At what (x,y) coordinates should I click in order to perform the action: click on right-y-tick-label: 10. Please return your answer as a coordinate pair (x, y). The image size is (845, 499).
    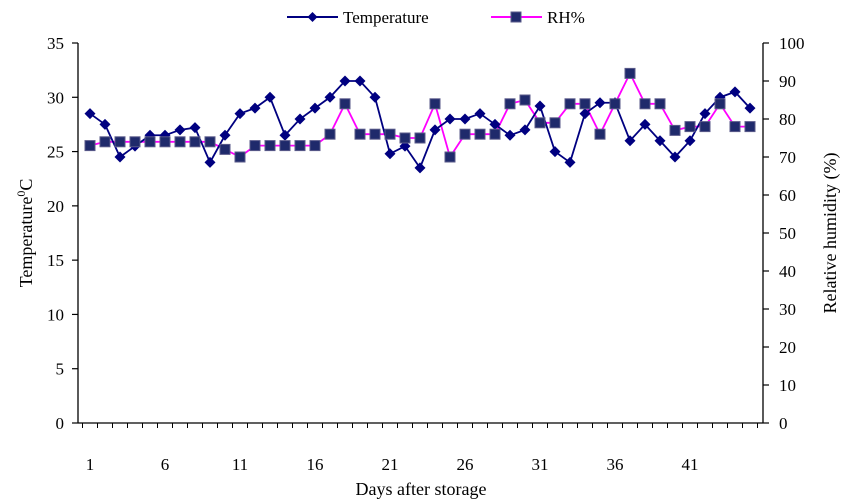
    Looking at the image, I should click on (787, 385).